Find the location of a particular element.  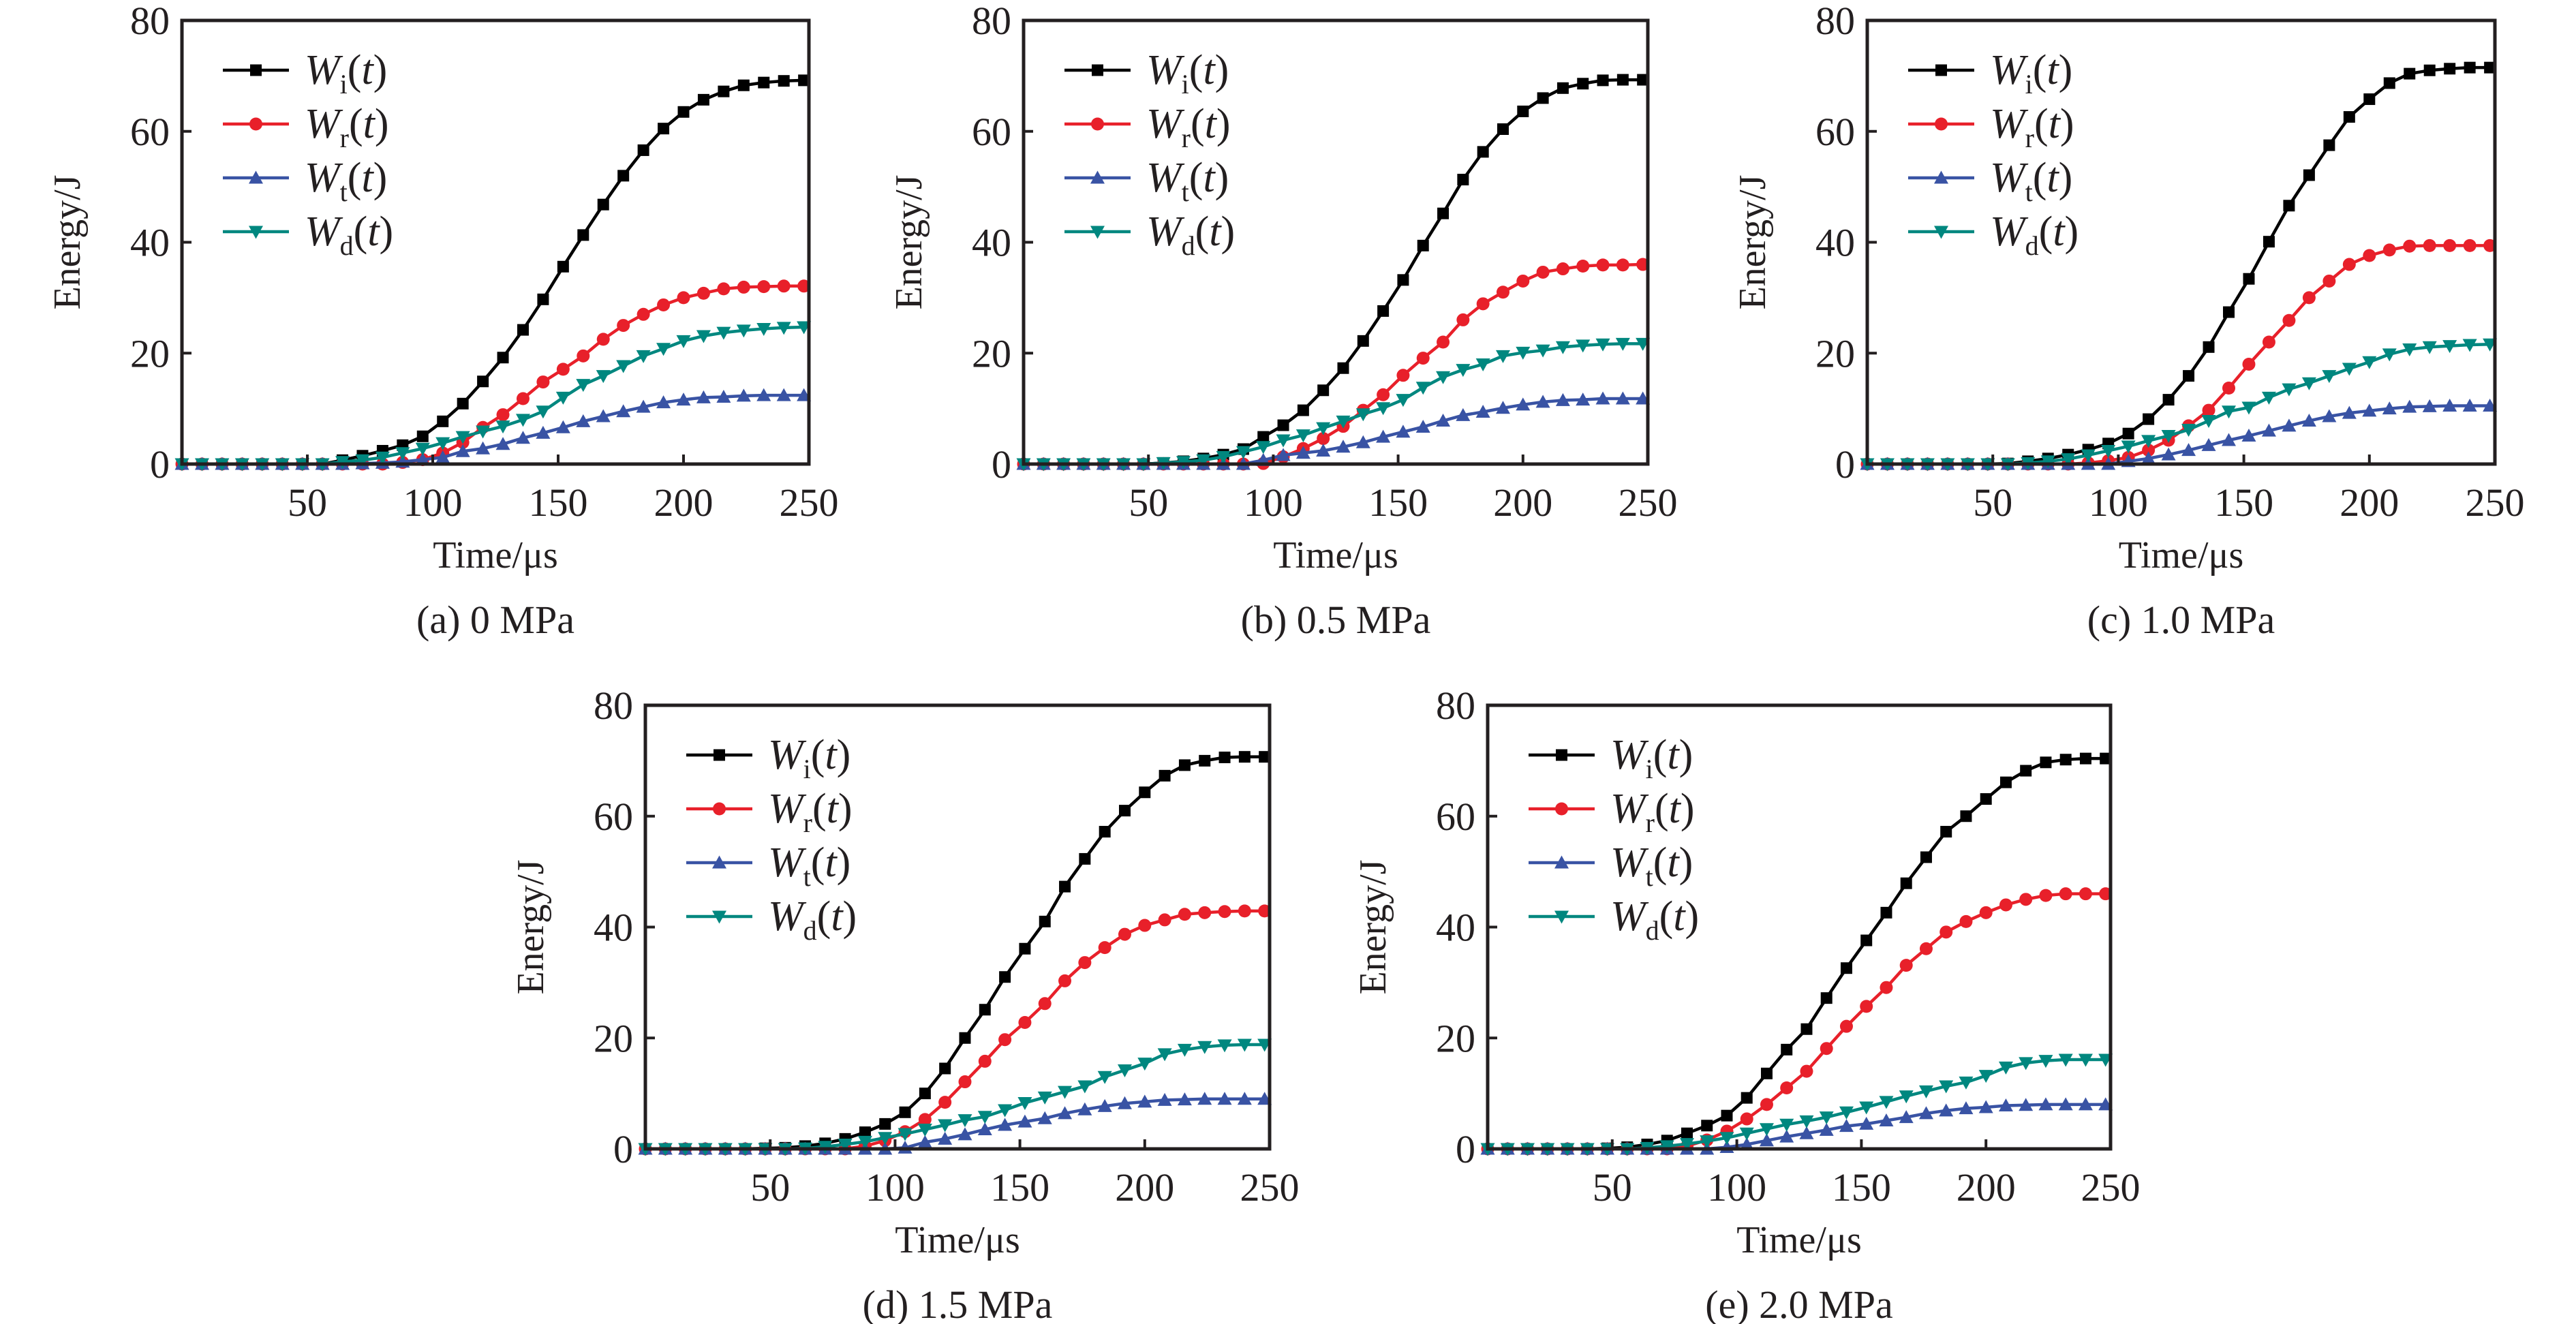

legend-marker-d is located at coordinates (256, 232).